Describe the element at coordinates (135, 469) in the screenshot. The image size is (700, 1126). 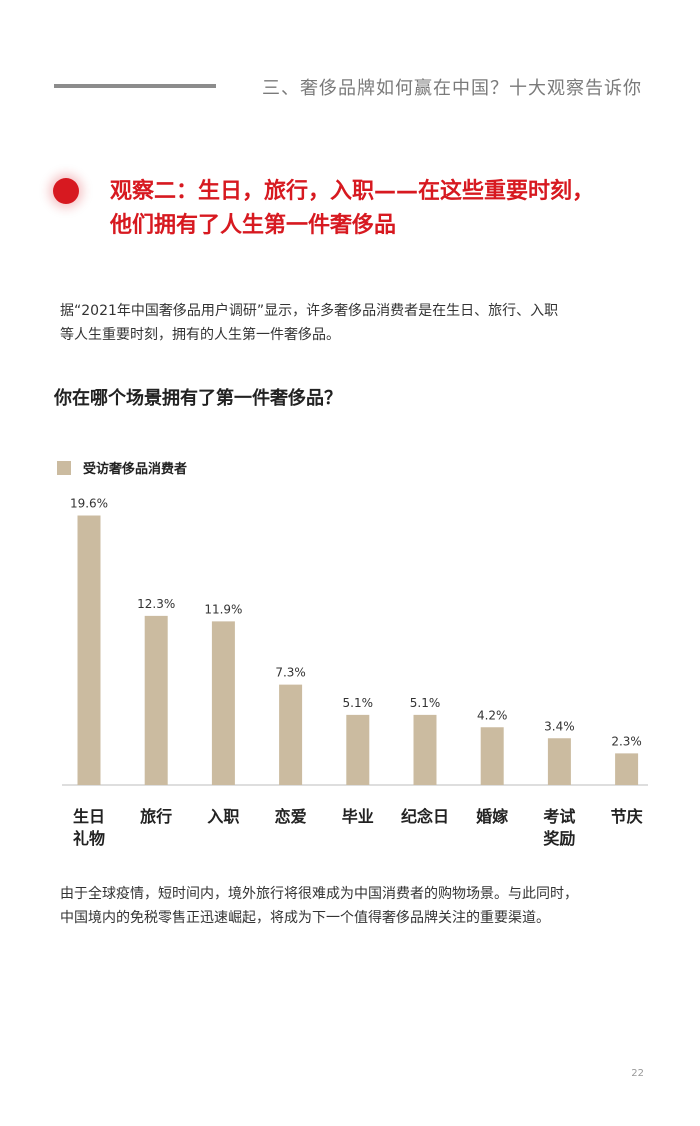
I see `legend-label: 受访奢侈品消费者` at that location.